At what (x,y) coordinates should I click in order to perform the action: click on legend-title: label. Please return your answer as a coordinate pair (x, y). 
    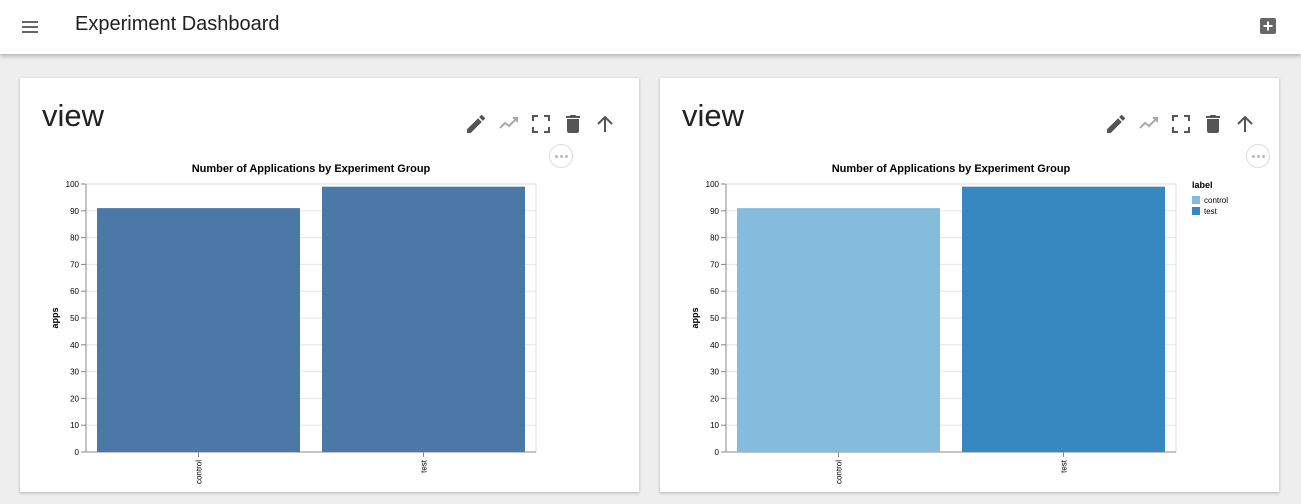
    Looking at the image, I should click on (1202, 185).